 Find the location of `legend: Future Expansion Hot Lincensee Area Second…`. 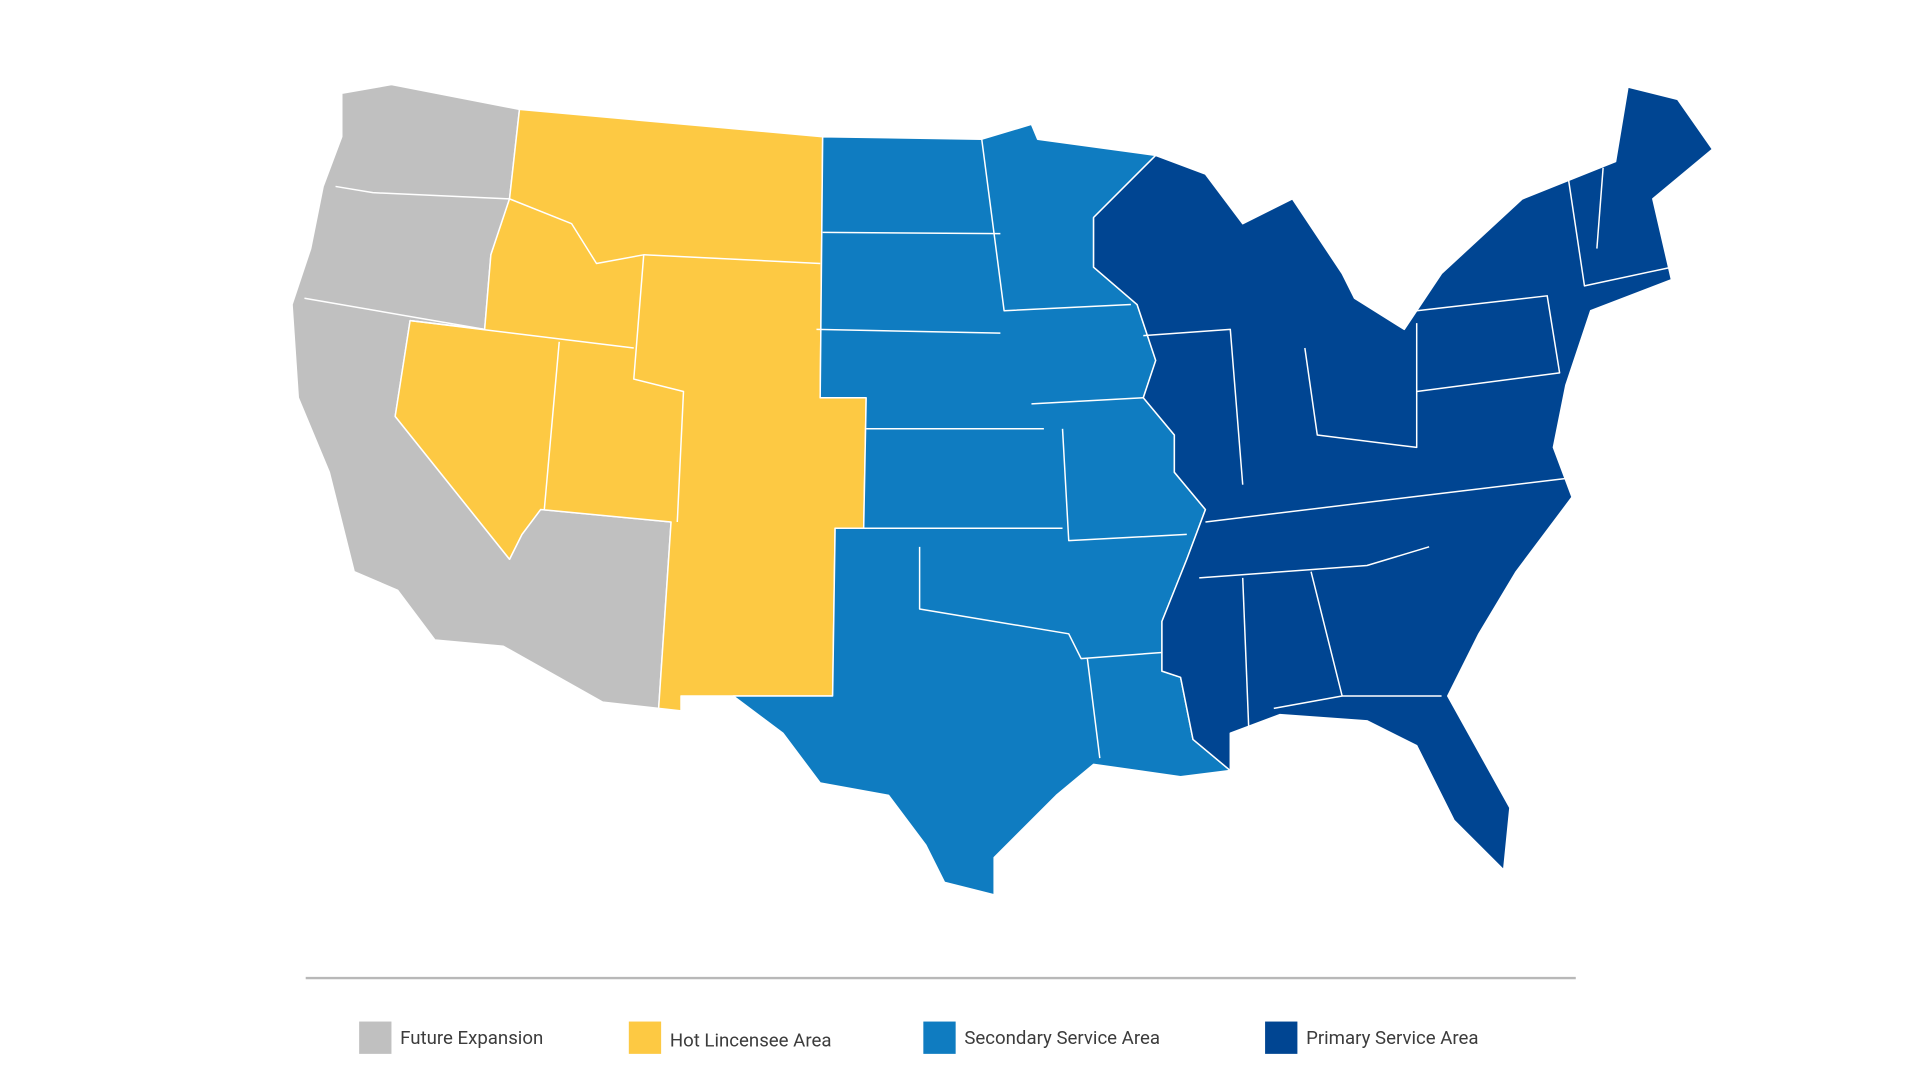

legend: Future Expansion Hot Lincensee Area Second… is located at coordinates (919, 1037).